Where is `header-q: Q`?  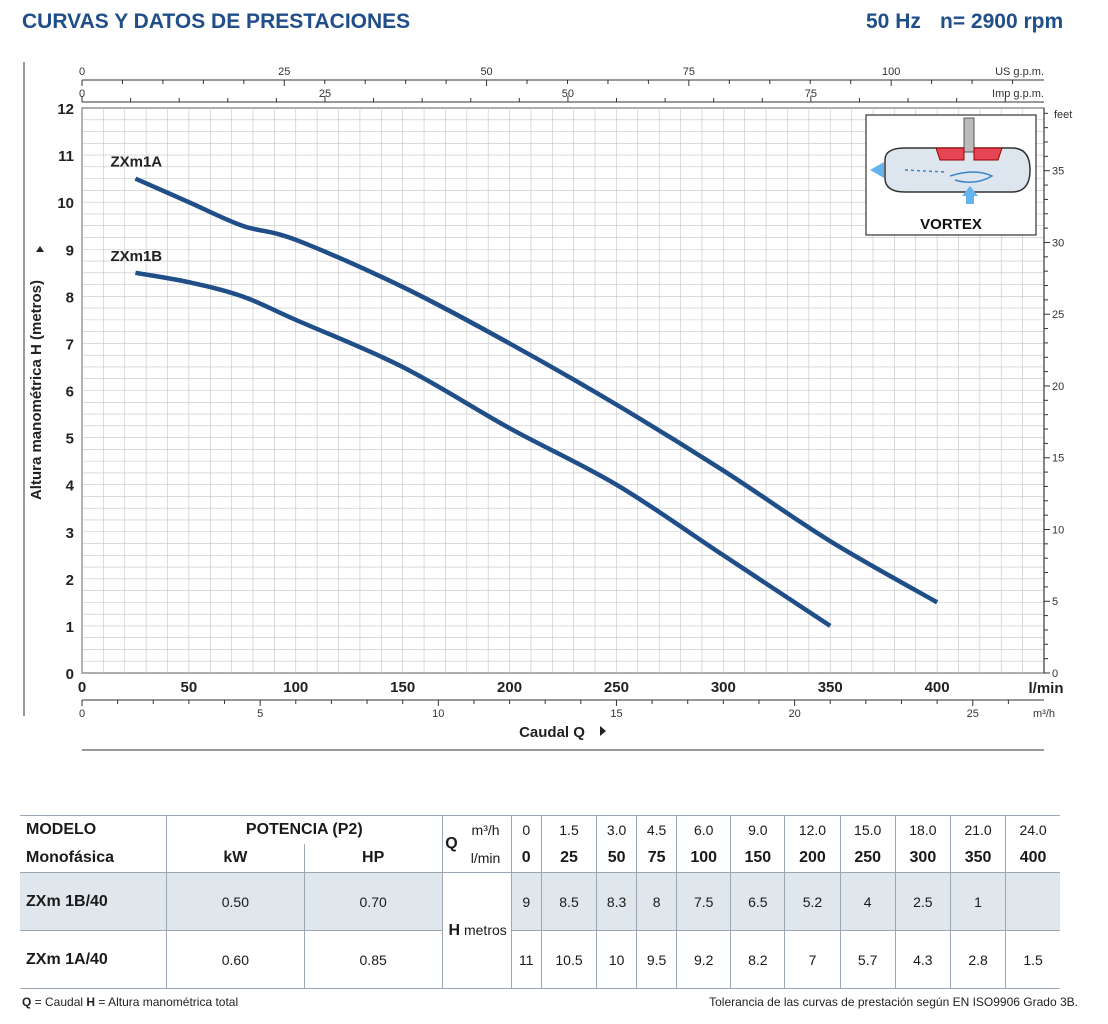 header-q: Q is located at coordinates (451, 844).